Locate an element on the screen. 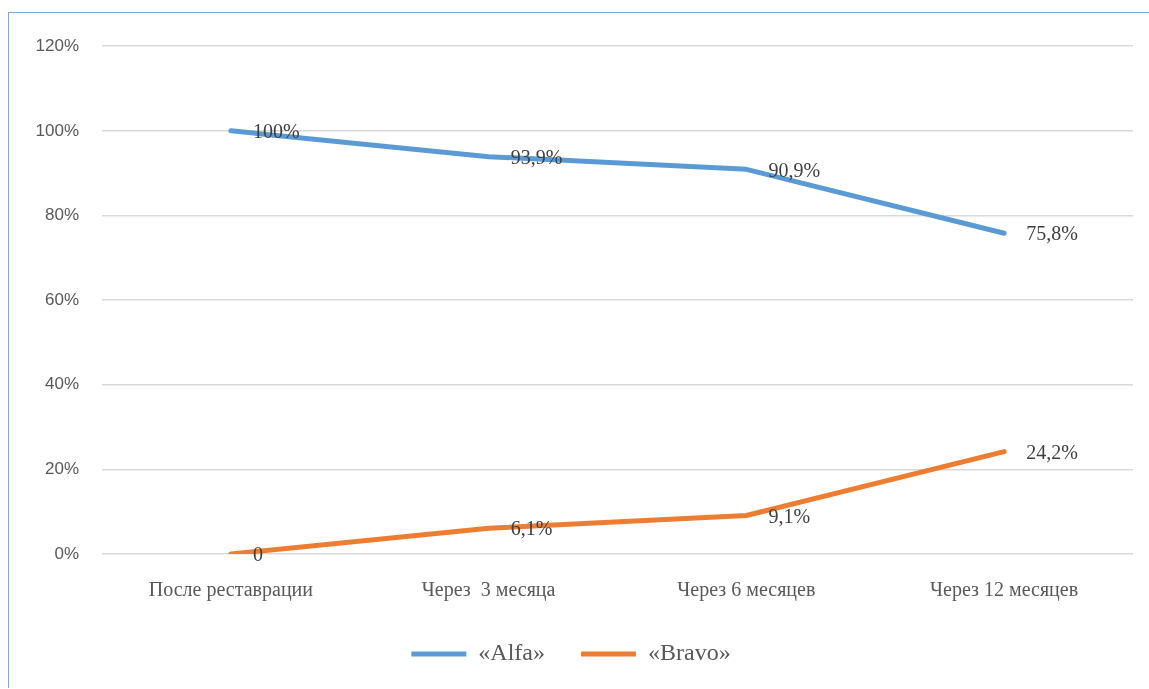 The width and height of the screenshot is (1149, 689). x-tick-label: Через 12 месяцев is located at coordinates (1004, 590).